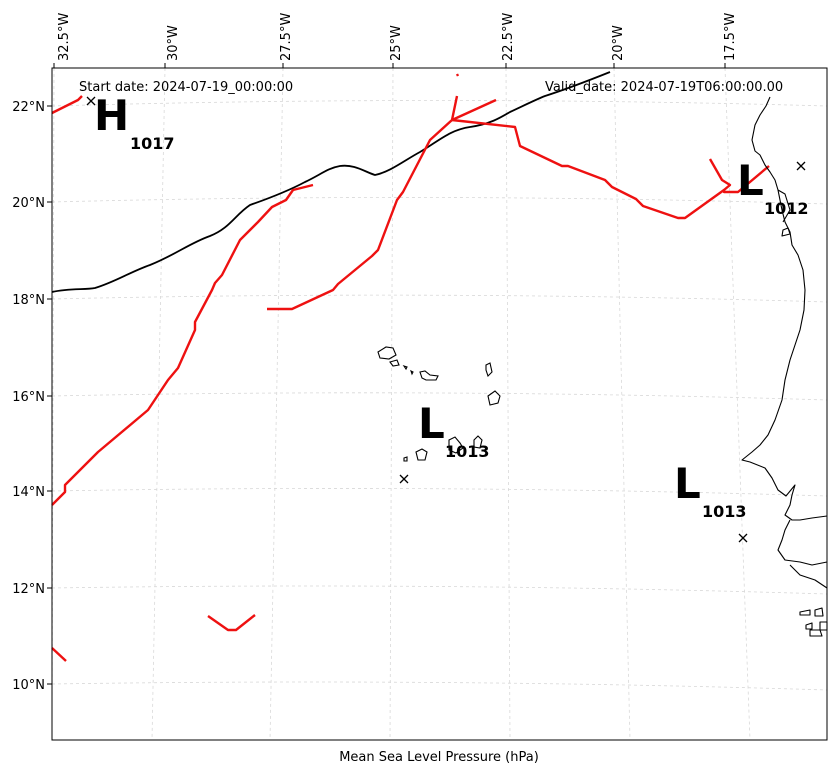 Image resolution: width=837 pixels, height=783 pixels. Describe the element at coordinates (784, 366) in the screenshot. I see `coastline` at that location.